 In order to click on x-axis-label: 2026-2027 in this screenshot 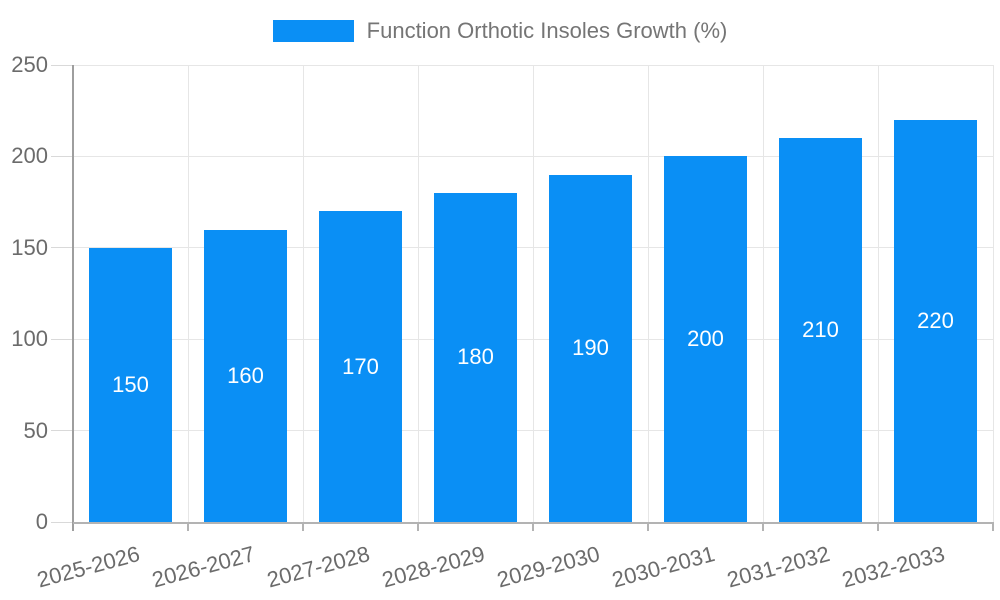, I will do `click(203, 567)`.